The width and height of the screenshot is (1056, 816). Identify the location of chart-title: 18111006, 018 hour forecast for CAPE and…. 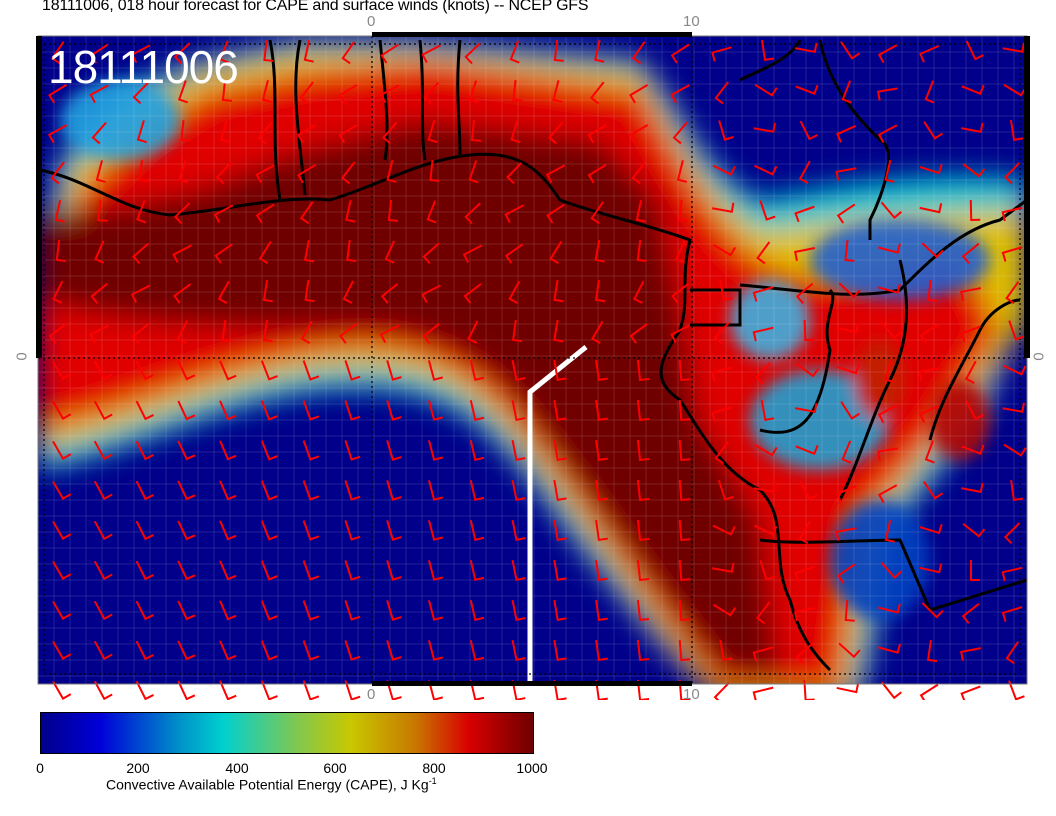
(315, 7).